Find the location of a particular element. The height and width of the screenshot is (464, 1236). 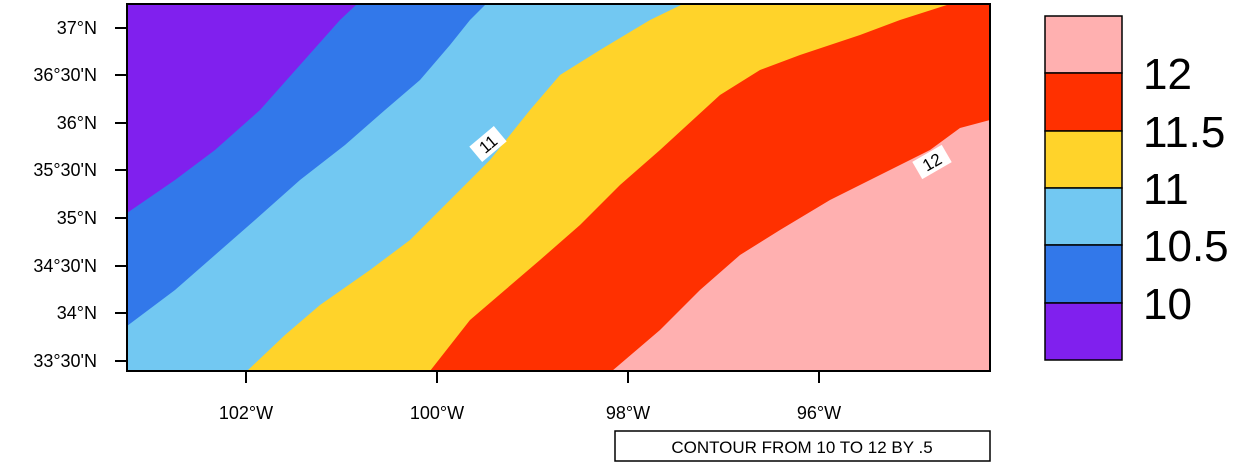

svg-text: CONTOUR FROM 10 TO 12 BY .5 is located at coordinates (801, 447).